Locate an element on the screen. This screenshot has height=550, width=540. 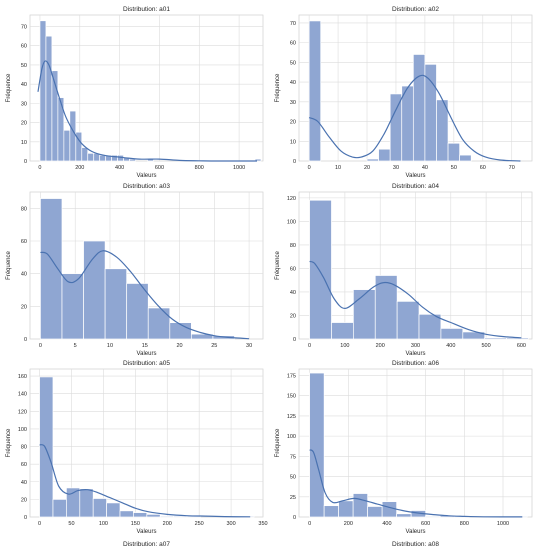
y-tick-label: 30 is located at coordinates (24, 104).